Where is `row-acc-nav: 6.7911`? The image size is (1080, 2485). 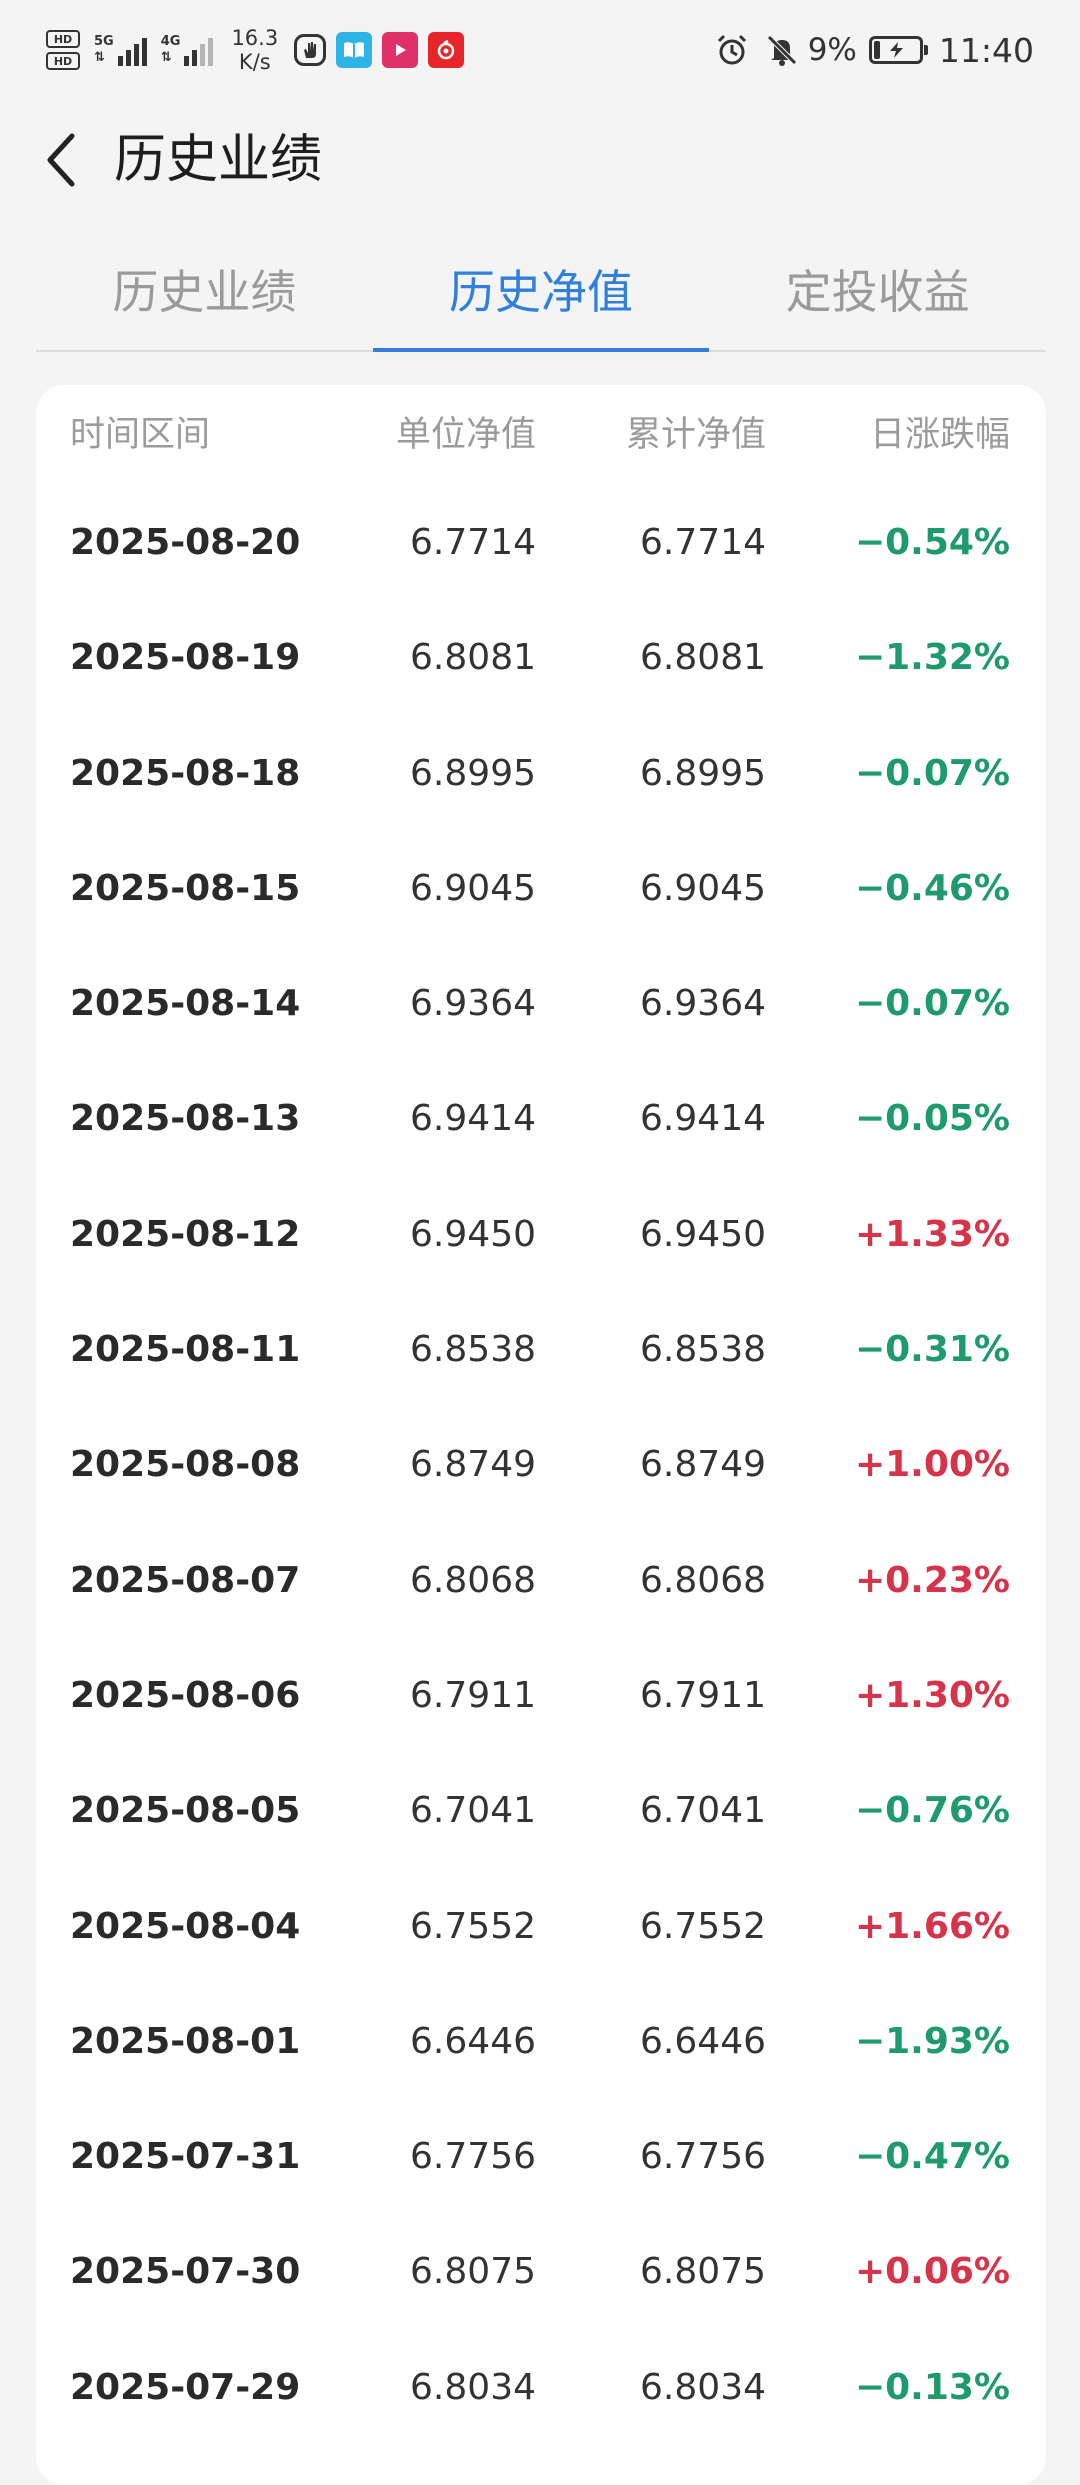 row-acc-nav: 6.7911 is located at coordinates (703, 1695).